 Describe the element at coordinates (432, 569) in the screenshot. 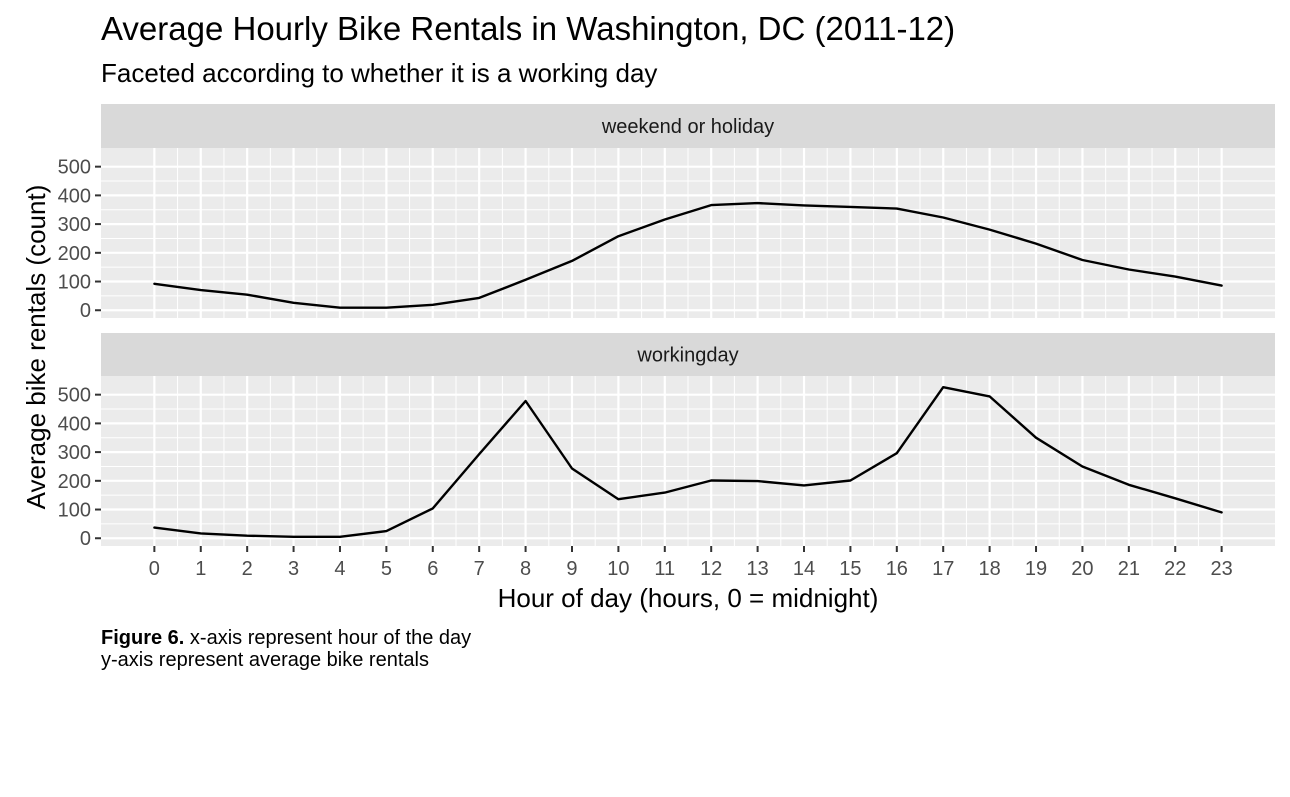

I see `x-tick-label: 6` at that location.